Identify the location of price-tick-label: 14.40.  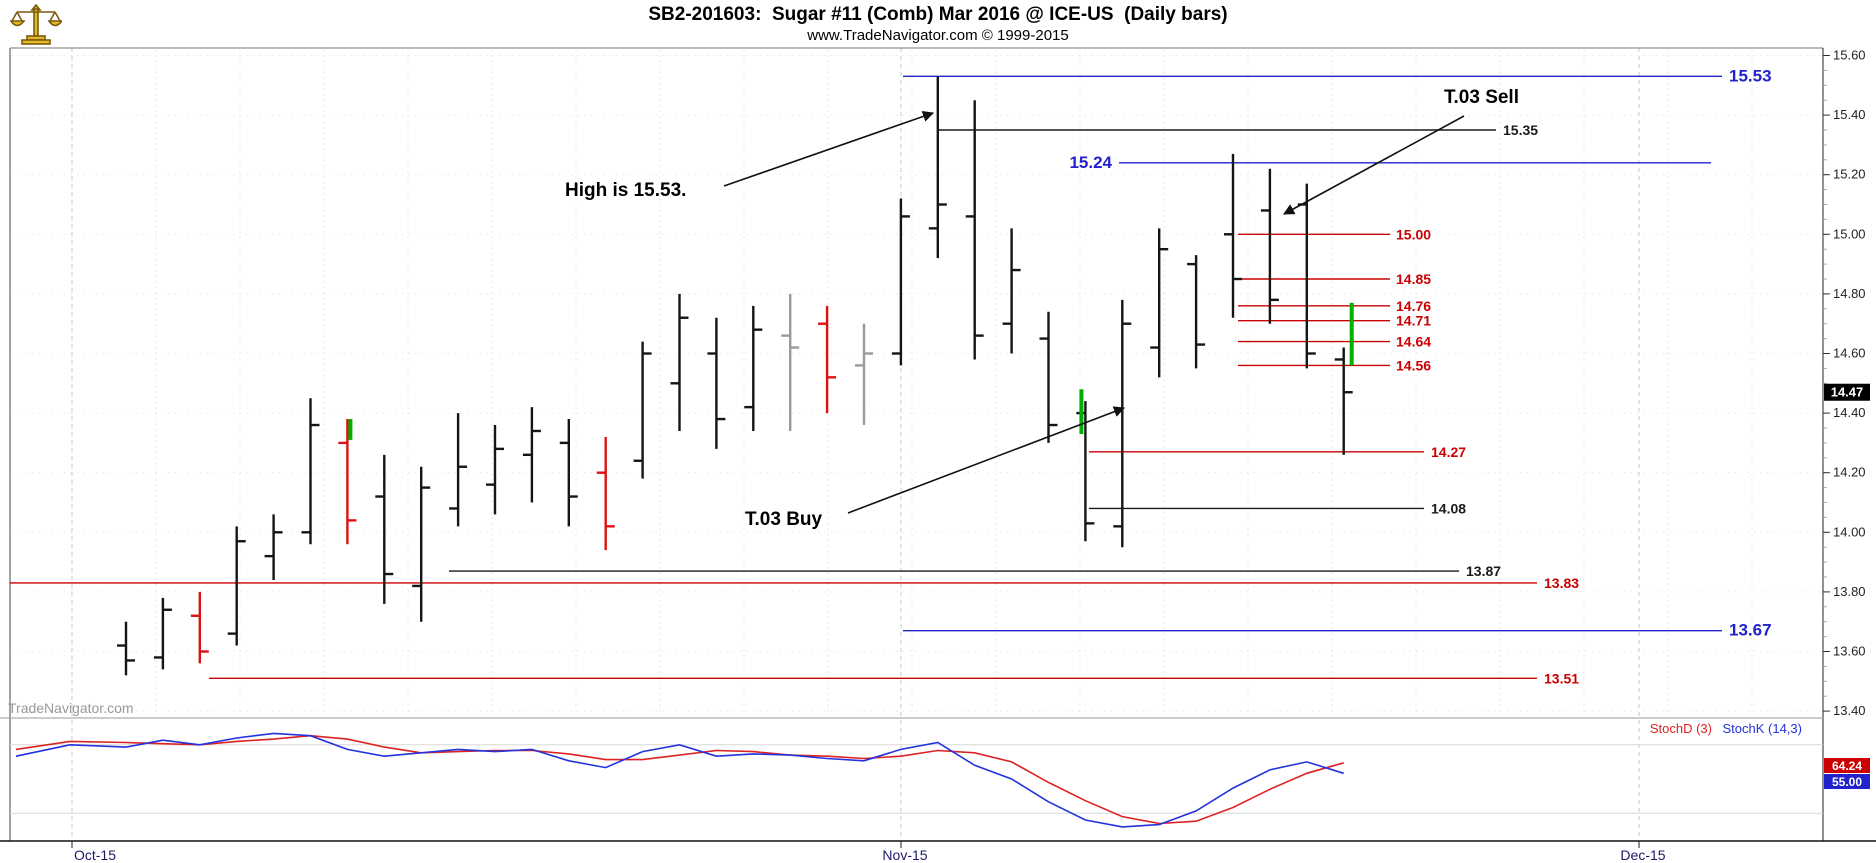
(1849, 412).